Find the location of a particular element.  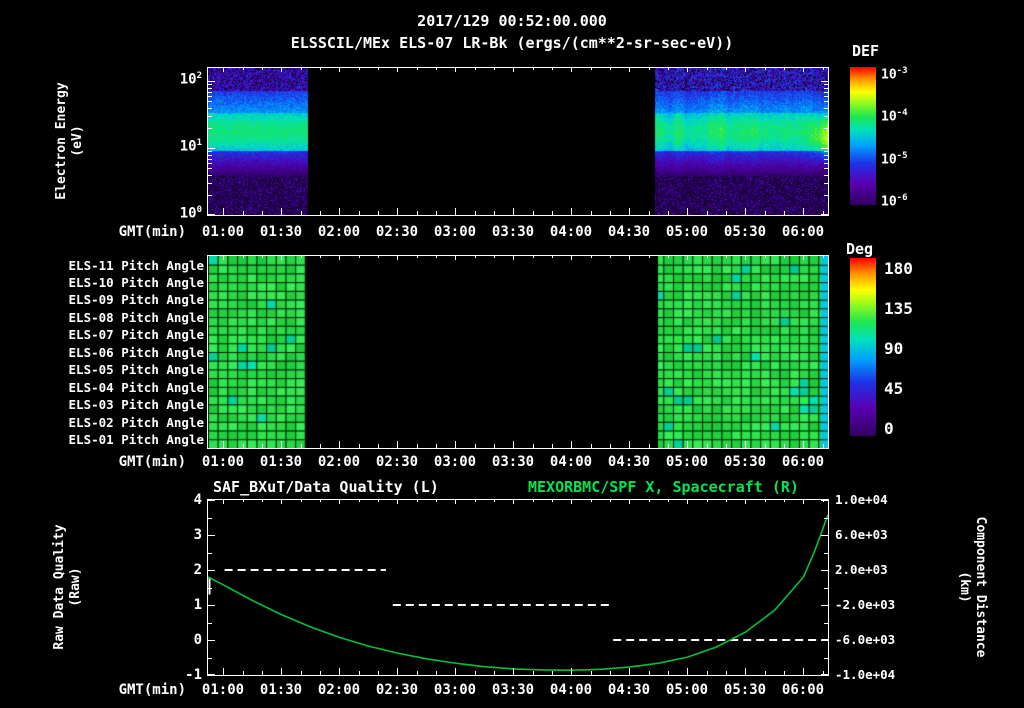

time-tick-label: 05:00 is located at coordinates (687, 690).